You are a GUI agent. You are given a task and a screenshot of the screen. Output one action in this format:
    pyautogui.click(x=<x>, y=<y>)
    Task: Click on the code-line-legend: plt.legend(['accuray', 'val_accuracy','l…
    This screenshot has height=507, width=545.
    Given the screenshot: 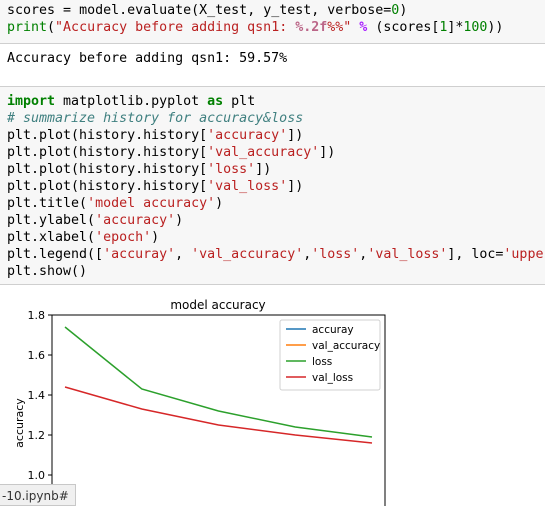 What is the action you would take?
    pyautogui.click(x=276, y=254)
    